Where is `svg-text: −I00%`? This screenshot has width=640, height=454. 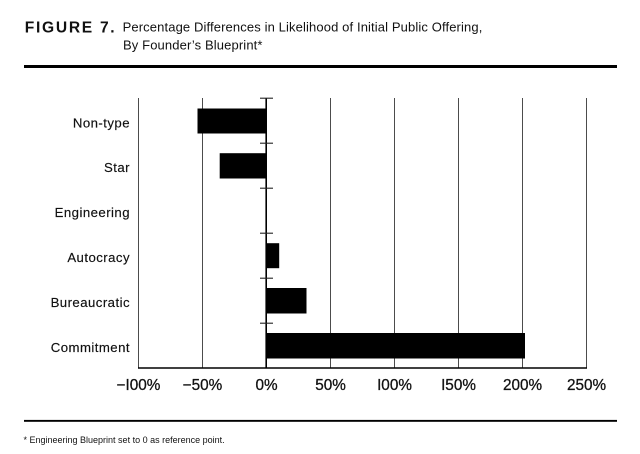
svg-text: −I00% is located at coordinates (139, 385).